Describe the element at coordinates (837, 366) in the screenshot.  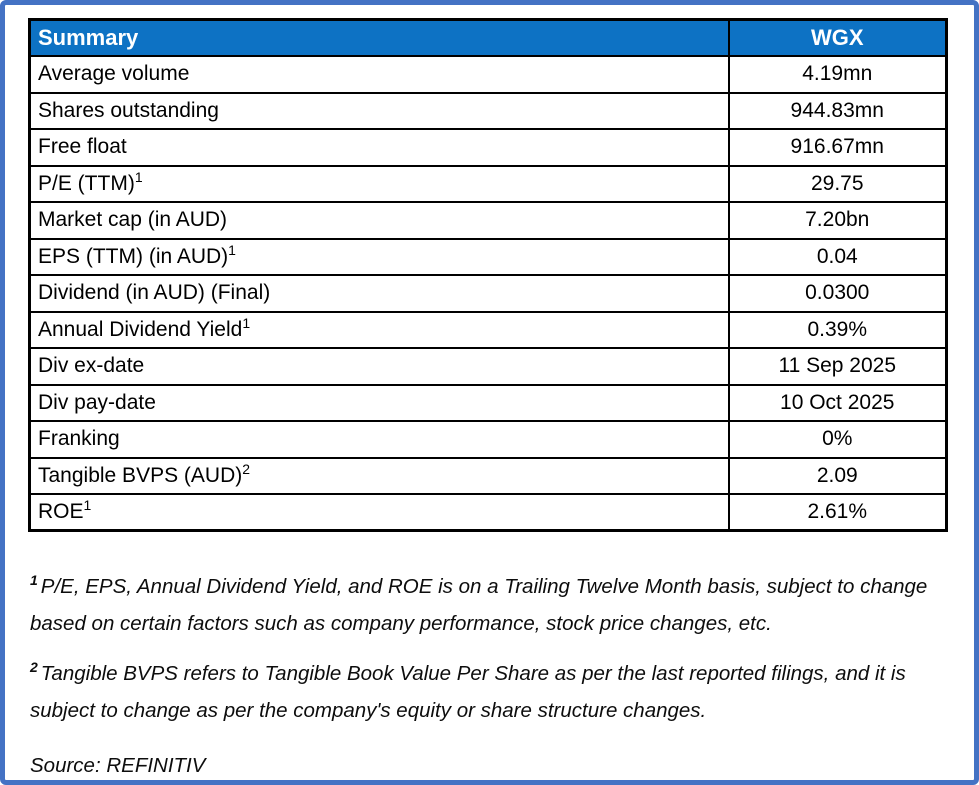
I see `metric-value-cell: 11 Sep 2025` at that location.